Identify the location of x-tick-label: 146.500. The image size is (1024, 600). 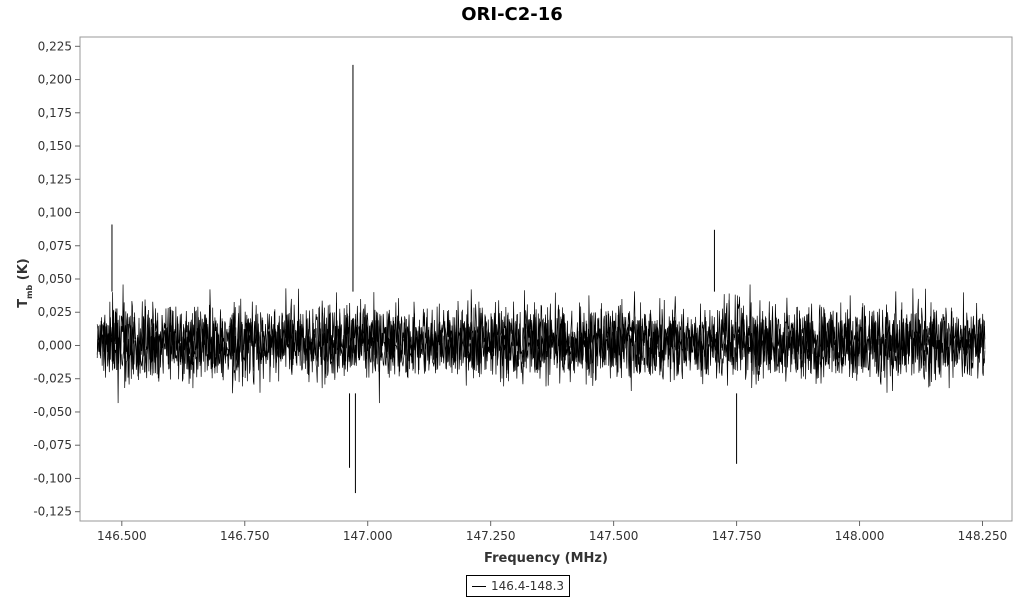
(122, 536).